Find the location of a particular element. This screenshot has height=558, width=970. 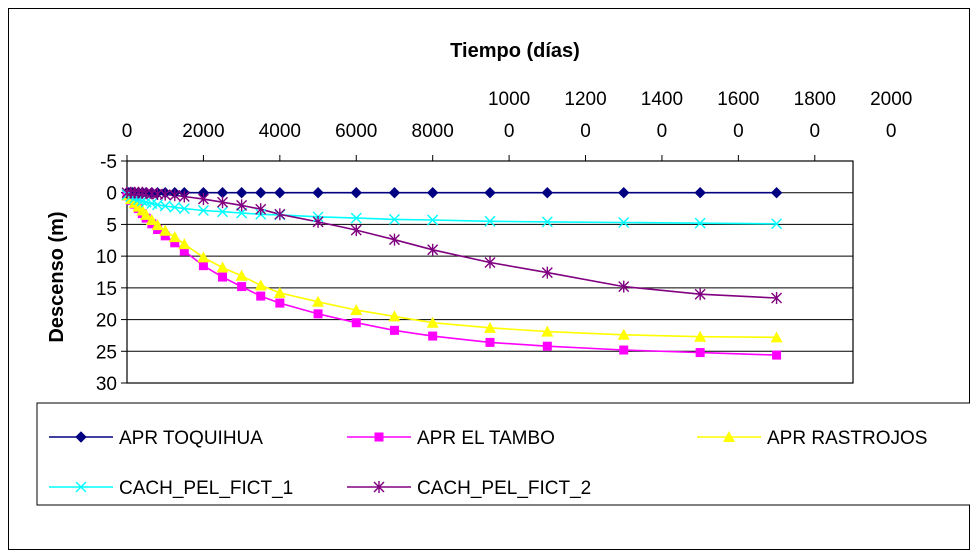

y-tick-label: 20 is located at coordinates (106, 321).